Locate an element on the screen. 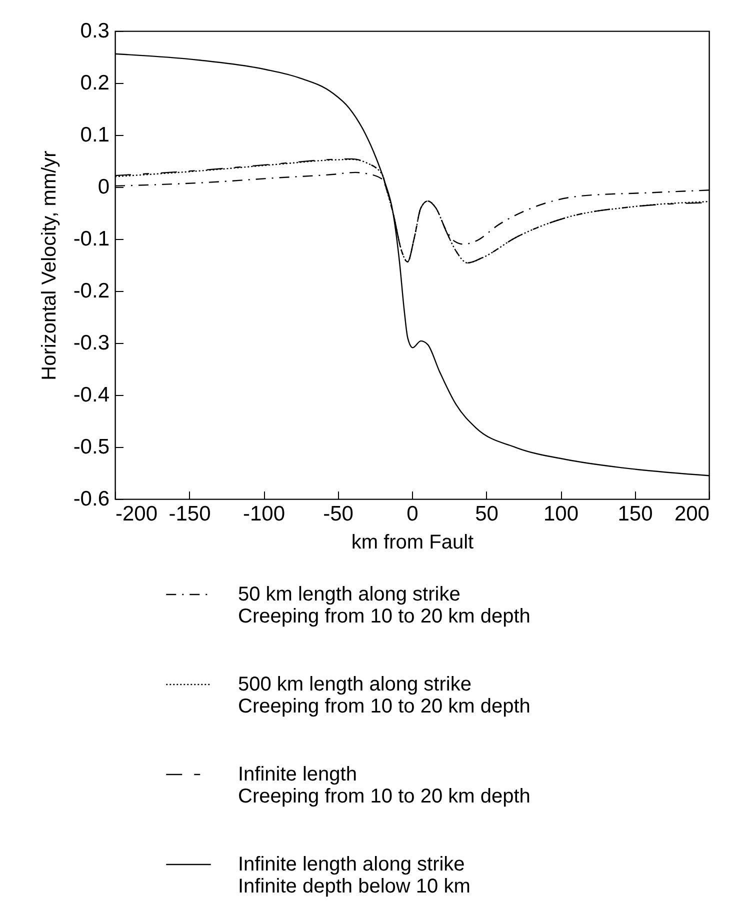 The width and height of the screenshot is (734, 924). legend-label: Infinite length Creeping from 10 to 20 km depth is located at coordinates (384, 786).